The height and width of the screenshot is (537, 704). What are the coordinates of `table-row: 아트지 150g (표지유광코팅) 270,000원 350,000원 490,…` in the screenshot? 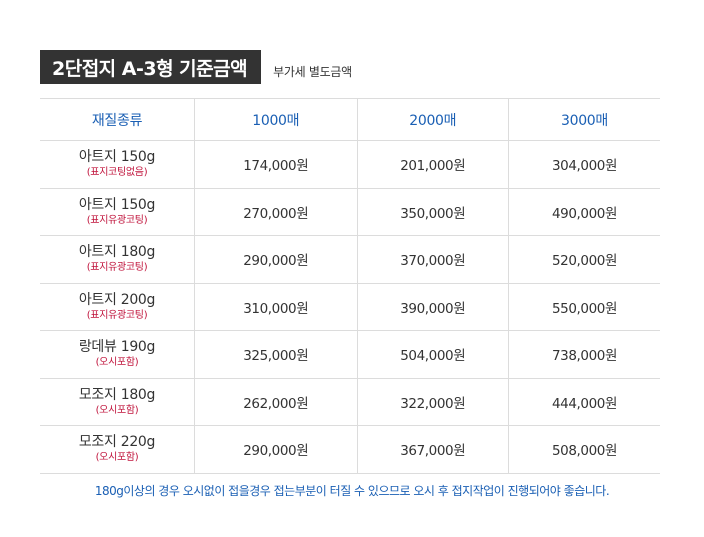 It's located at (350, 212).